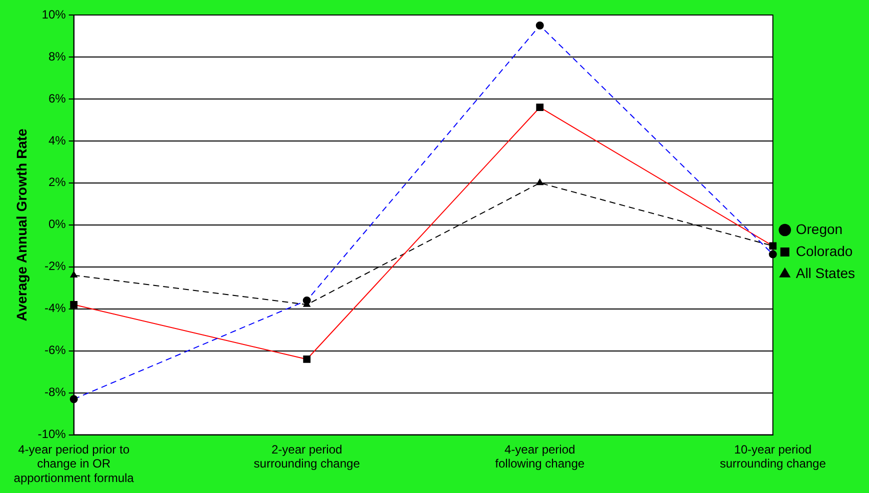 The image size is (869, 493). Describe the element at coordinates (54, 14) in the screenshot. I see `y-tick-label: 10%` at that location.